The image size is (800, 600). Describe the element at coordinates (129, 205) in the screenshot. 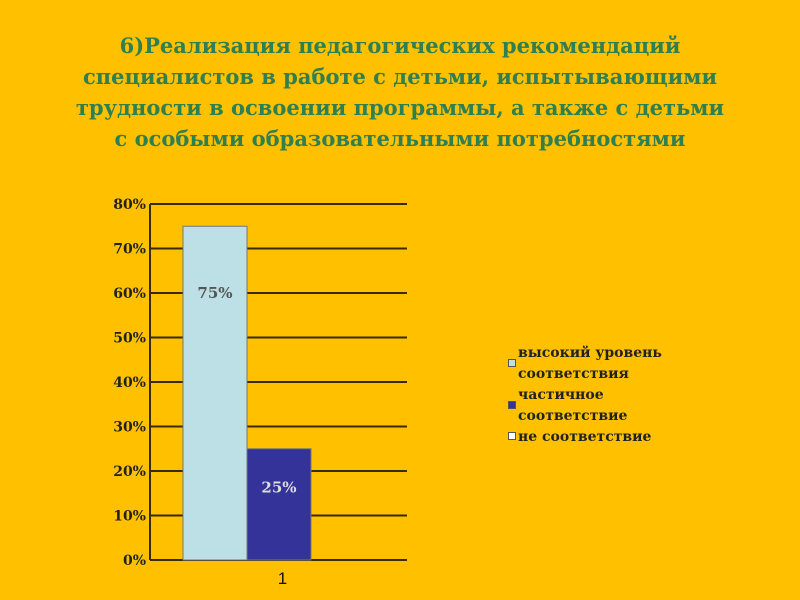

I see `y-tick-label: 80%` at that location.